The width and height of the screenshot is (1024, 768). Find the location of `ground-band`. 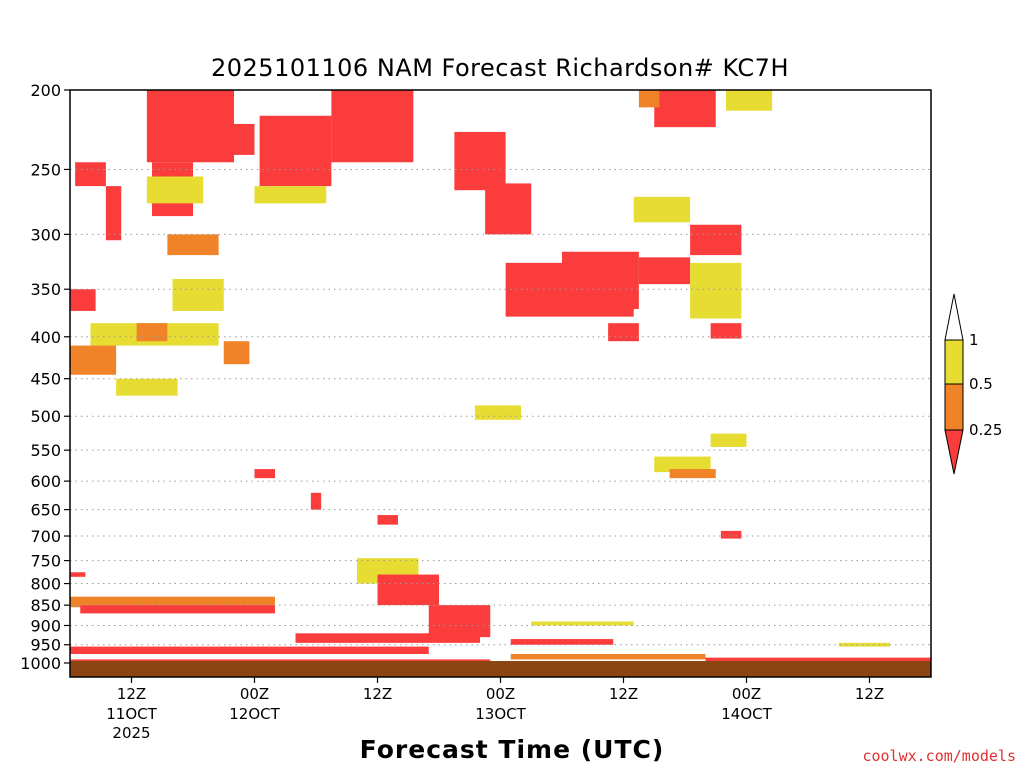

ground-band is located at coordinates (500, 669).